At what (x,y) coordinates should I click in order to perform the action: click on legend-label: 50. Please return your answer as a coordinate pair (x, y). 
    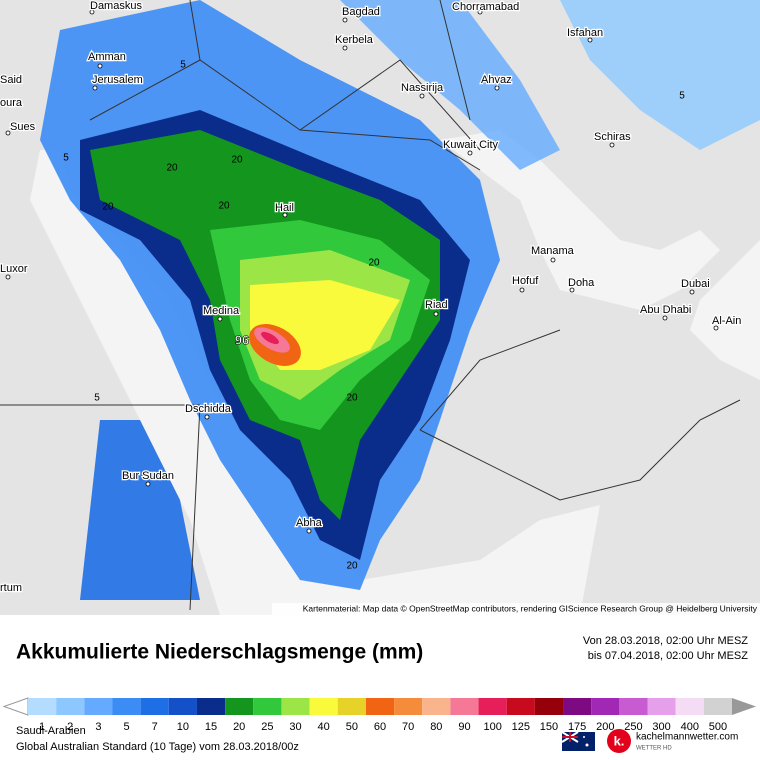
    Looking at the image, I should click on (352, 727).